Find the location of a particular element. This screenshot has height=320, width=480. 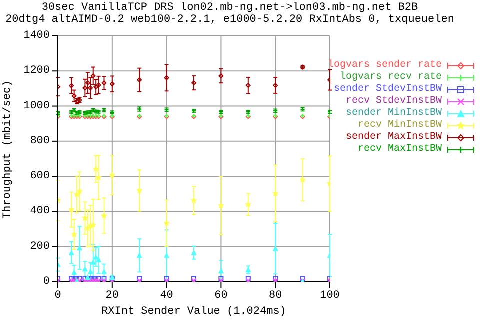

x-axis-title: RXInt Sender Value (1.024ms) is located at coordinates (194, 312).